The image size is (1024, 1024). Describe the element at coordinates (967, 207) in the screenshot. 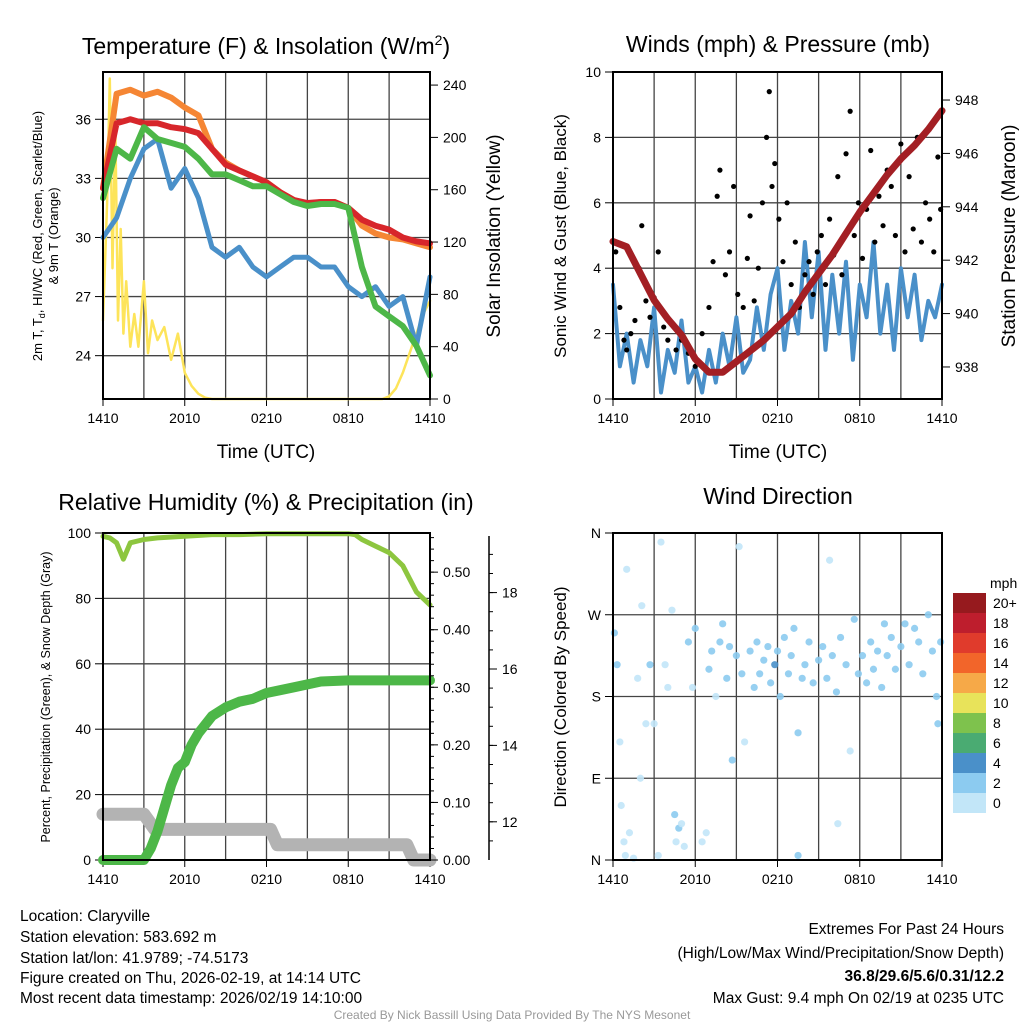

I see `pressure-axis-tick-label: 944` at that location.